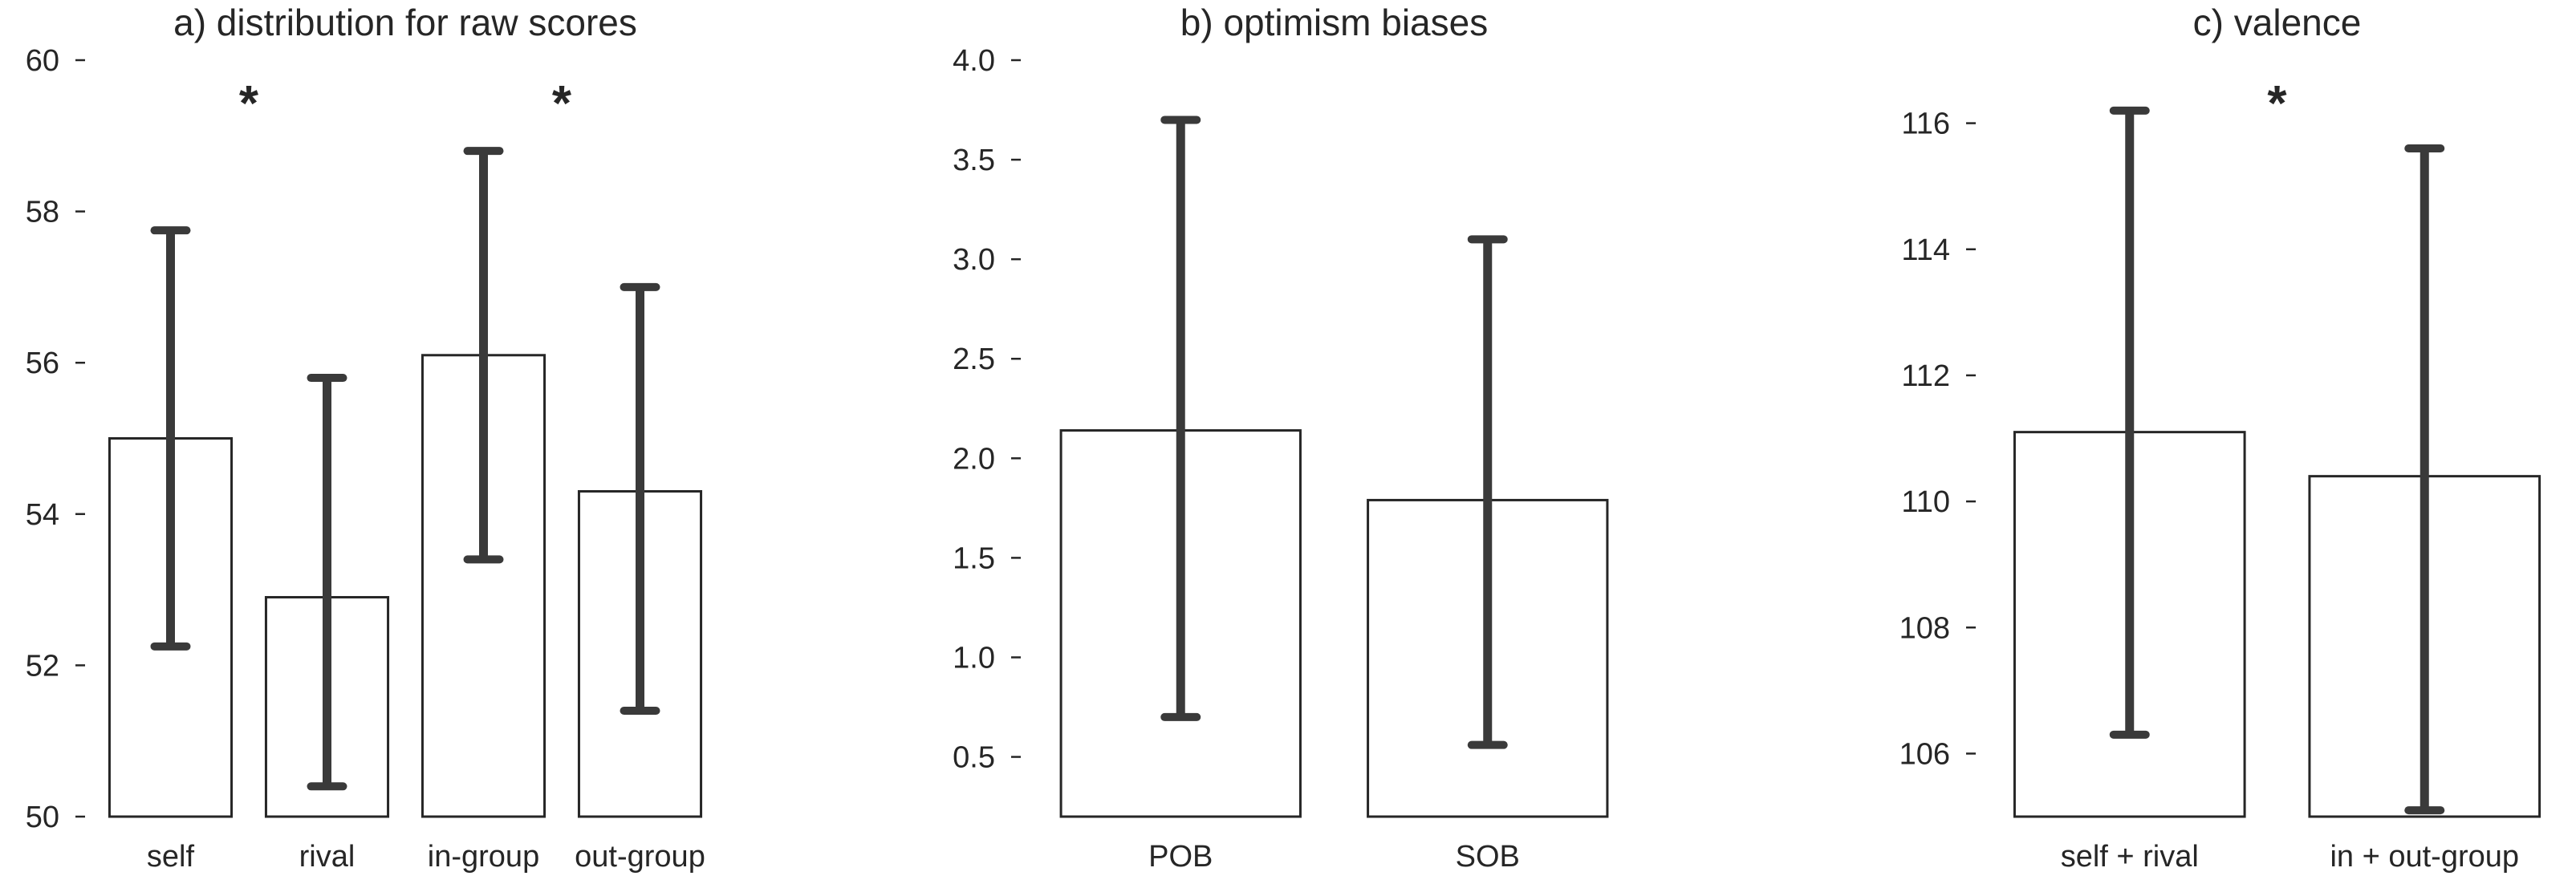 The height and width of the screenshot is (884, 2576). Describe the element at coordinates (1180, 857) in the screenshot. I see `category-label: POB` at that location.